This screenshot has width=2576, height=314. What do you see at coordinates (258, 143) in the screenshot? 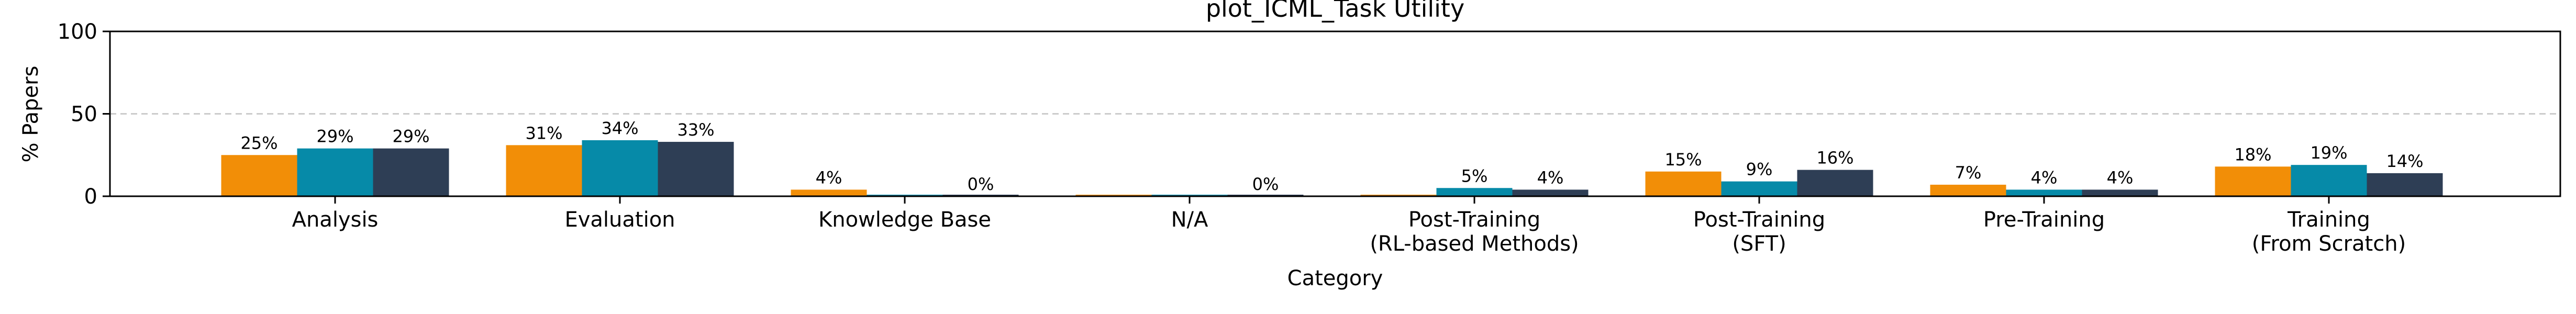
I see `data-label-s0-c0: 25%` at bounding box center [258, 143].